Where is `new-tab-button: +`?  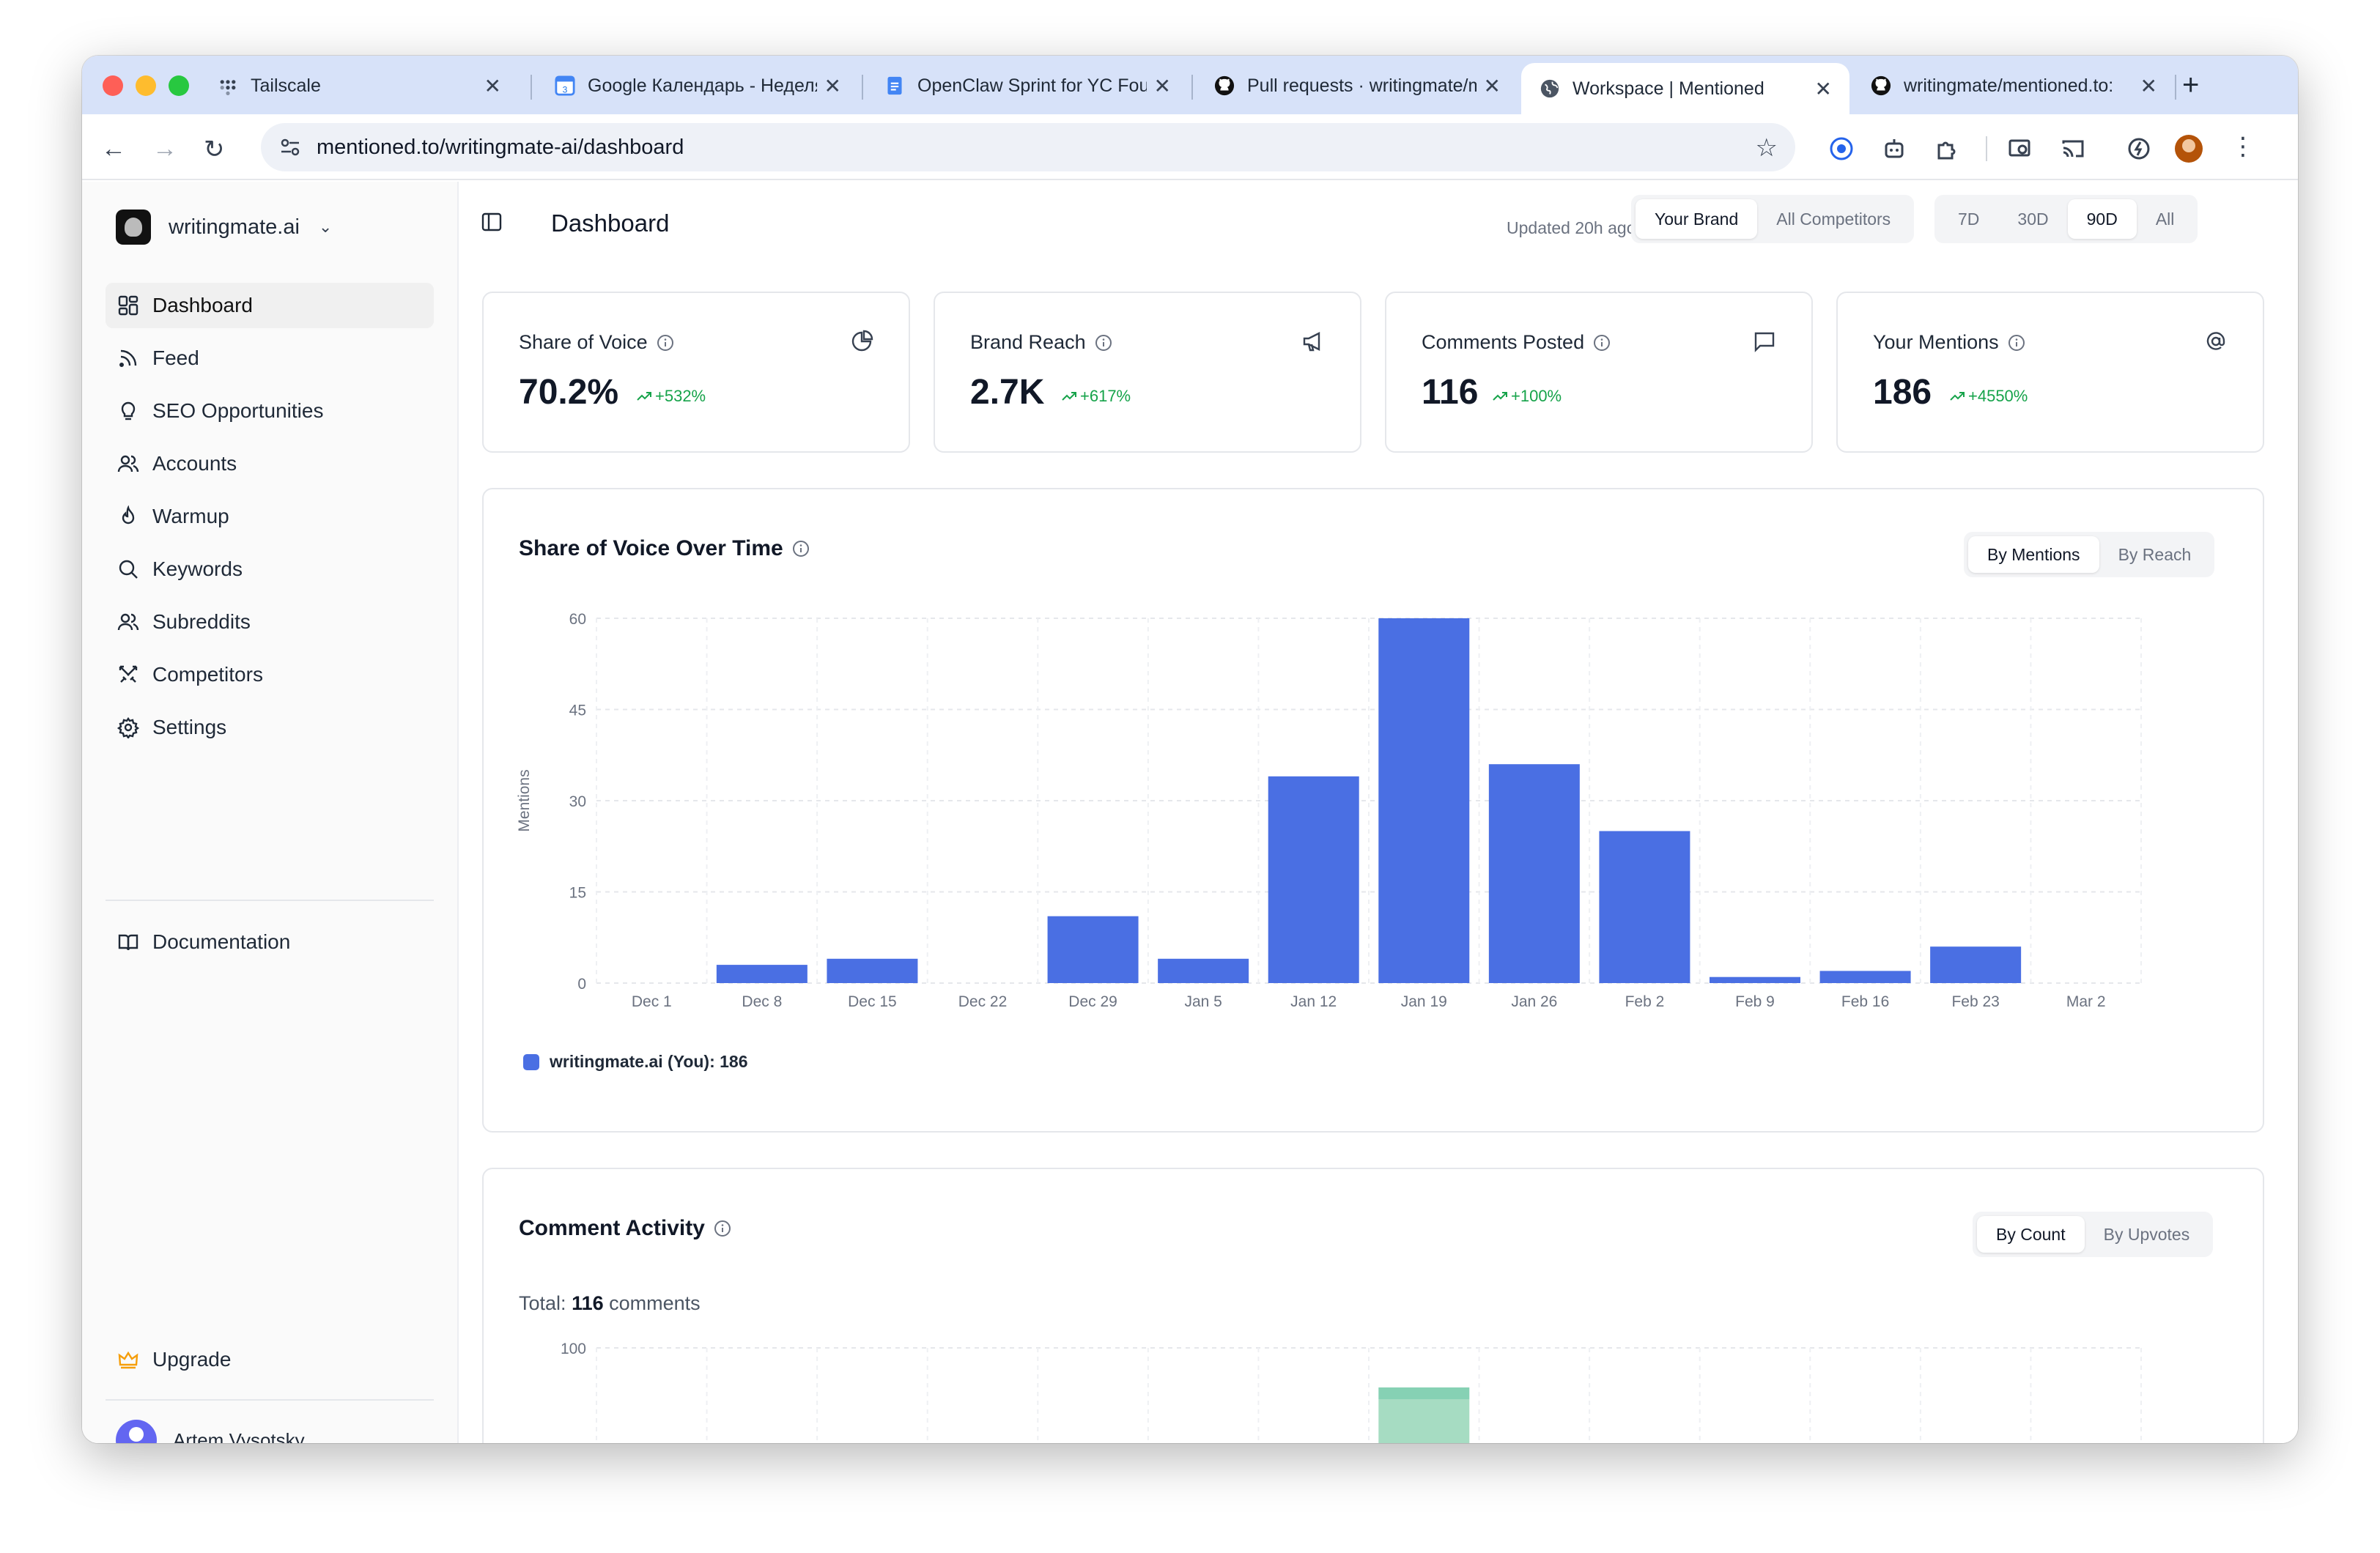
new-tab-button: + is located at coordinates (2191, 85).